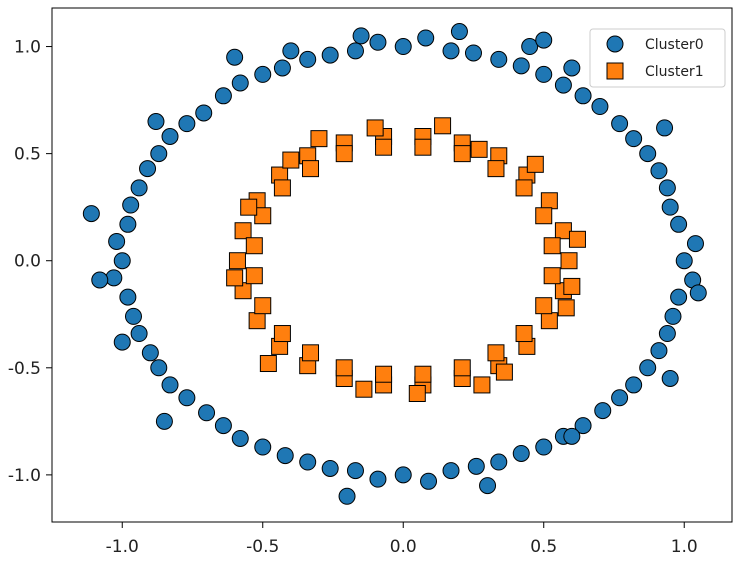  Describe the element at coordinates (262, 547) in the screenshot. I see `x-tick-label: -0.5` at that location.